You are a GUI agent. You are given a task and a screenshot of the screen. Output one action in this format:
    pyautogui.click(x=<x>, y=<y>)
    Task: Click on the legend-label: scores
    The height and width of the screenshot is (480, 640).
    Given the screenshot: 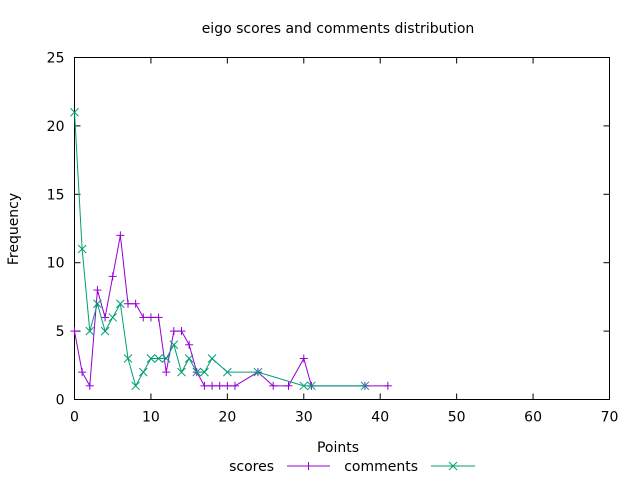 What is the action you would take?
    pyautogui.click(x=251, y=467)
    